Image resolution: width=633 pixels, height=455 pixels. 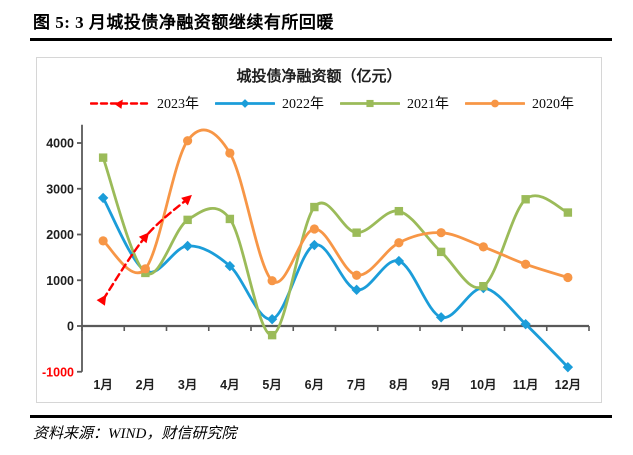 What do you see at coordinates (370, 103) in the screenshot?
I see `legend-swatch-square-icon` at bounding box center [370, 103].